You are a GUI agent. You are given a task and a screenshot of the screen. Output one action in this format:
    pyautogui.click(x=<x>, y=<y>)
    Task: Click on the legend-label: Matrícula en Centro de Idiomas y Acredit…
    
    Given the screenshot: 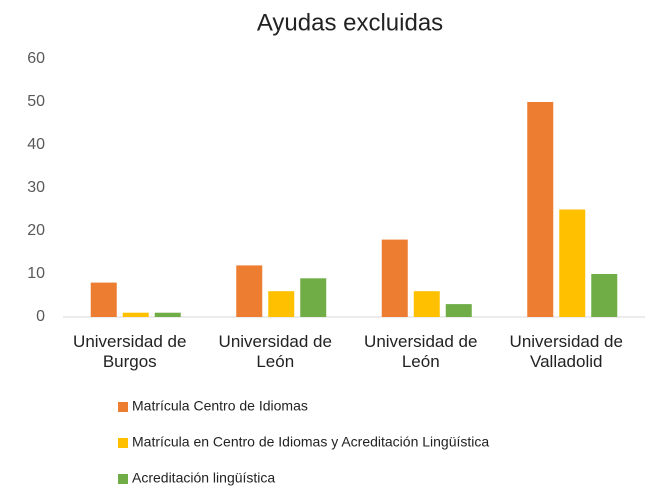 What is the action you would take?
    pyautogui.click(x=310, y=442)
    